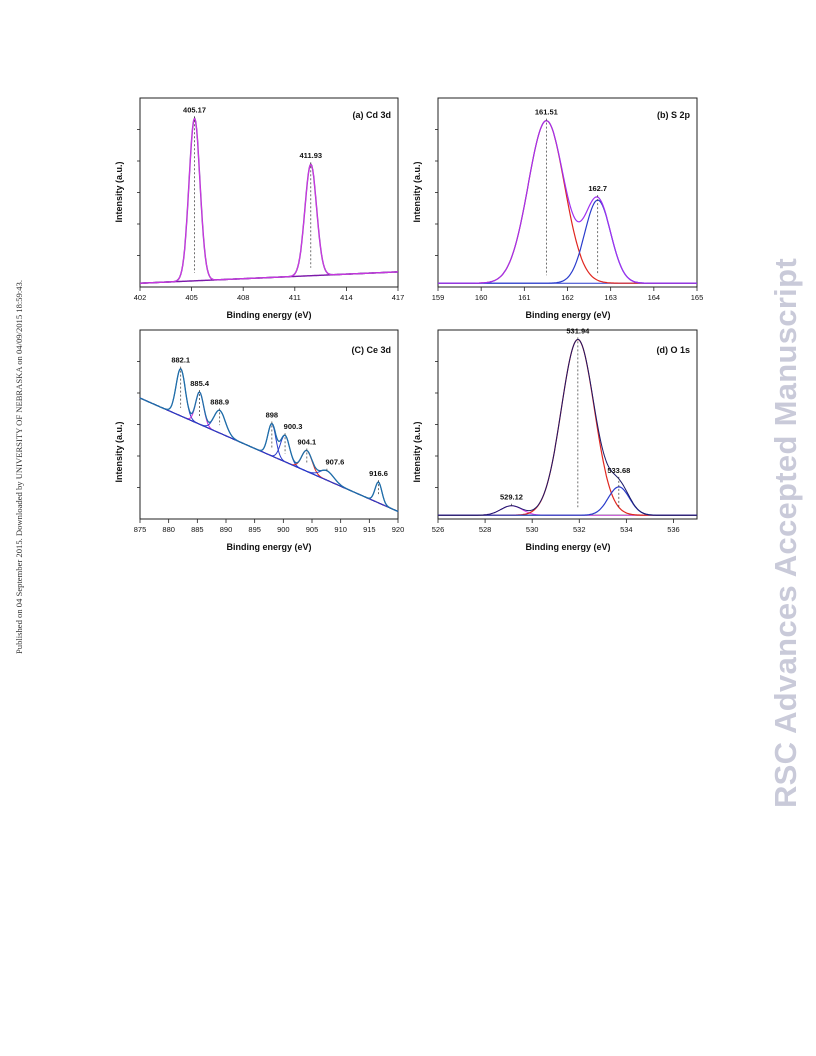 This screenshot has height=1056, width=816. What do you see at coordinates (311, 155) in the screenshot?
I see `peak-label: 411.93` at bounding box center [311, 155].